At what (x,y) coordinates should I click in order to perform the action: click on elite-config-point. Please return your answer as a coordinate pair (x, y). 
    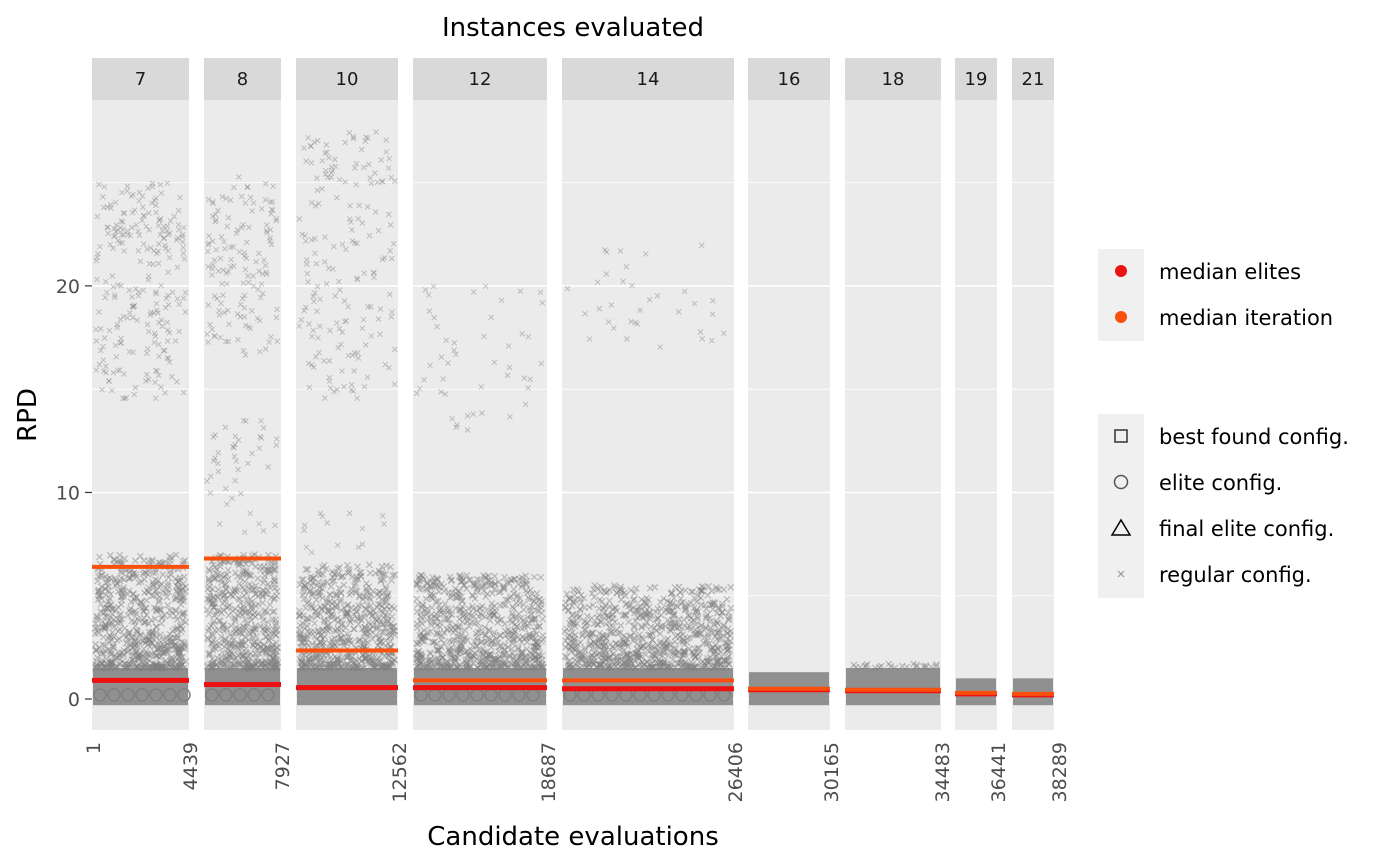
    Looking at the image, I should click on (128, 695).